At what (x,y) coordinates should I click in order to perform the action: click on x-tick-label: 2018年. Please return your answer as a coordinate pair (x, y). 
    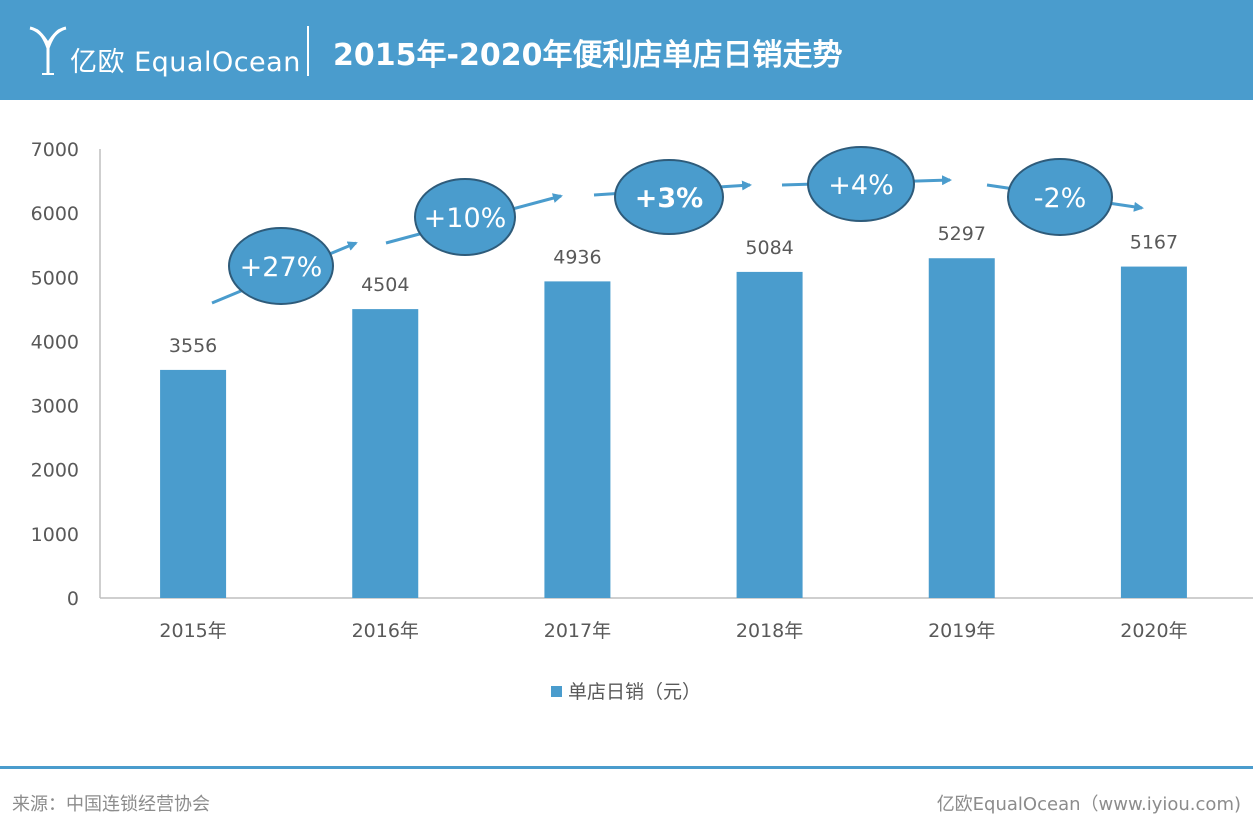
    Looking at the image, I should click on (769, 631).